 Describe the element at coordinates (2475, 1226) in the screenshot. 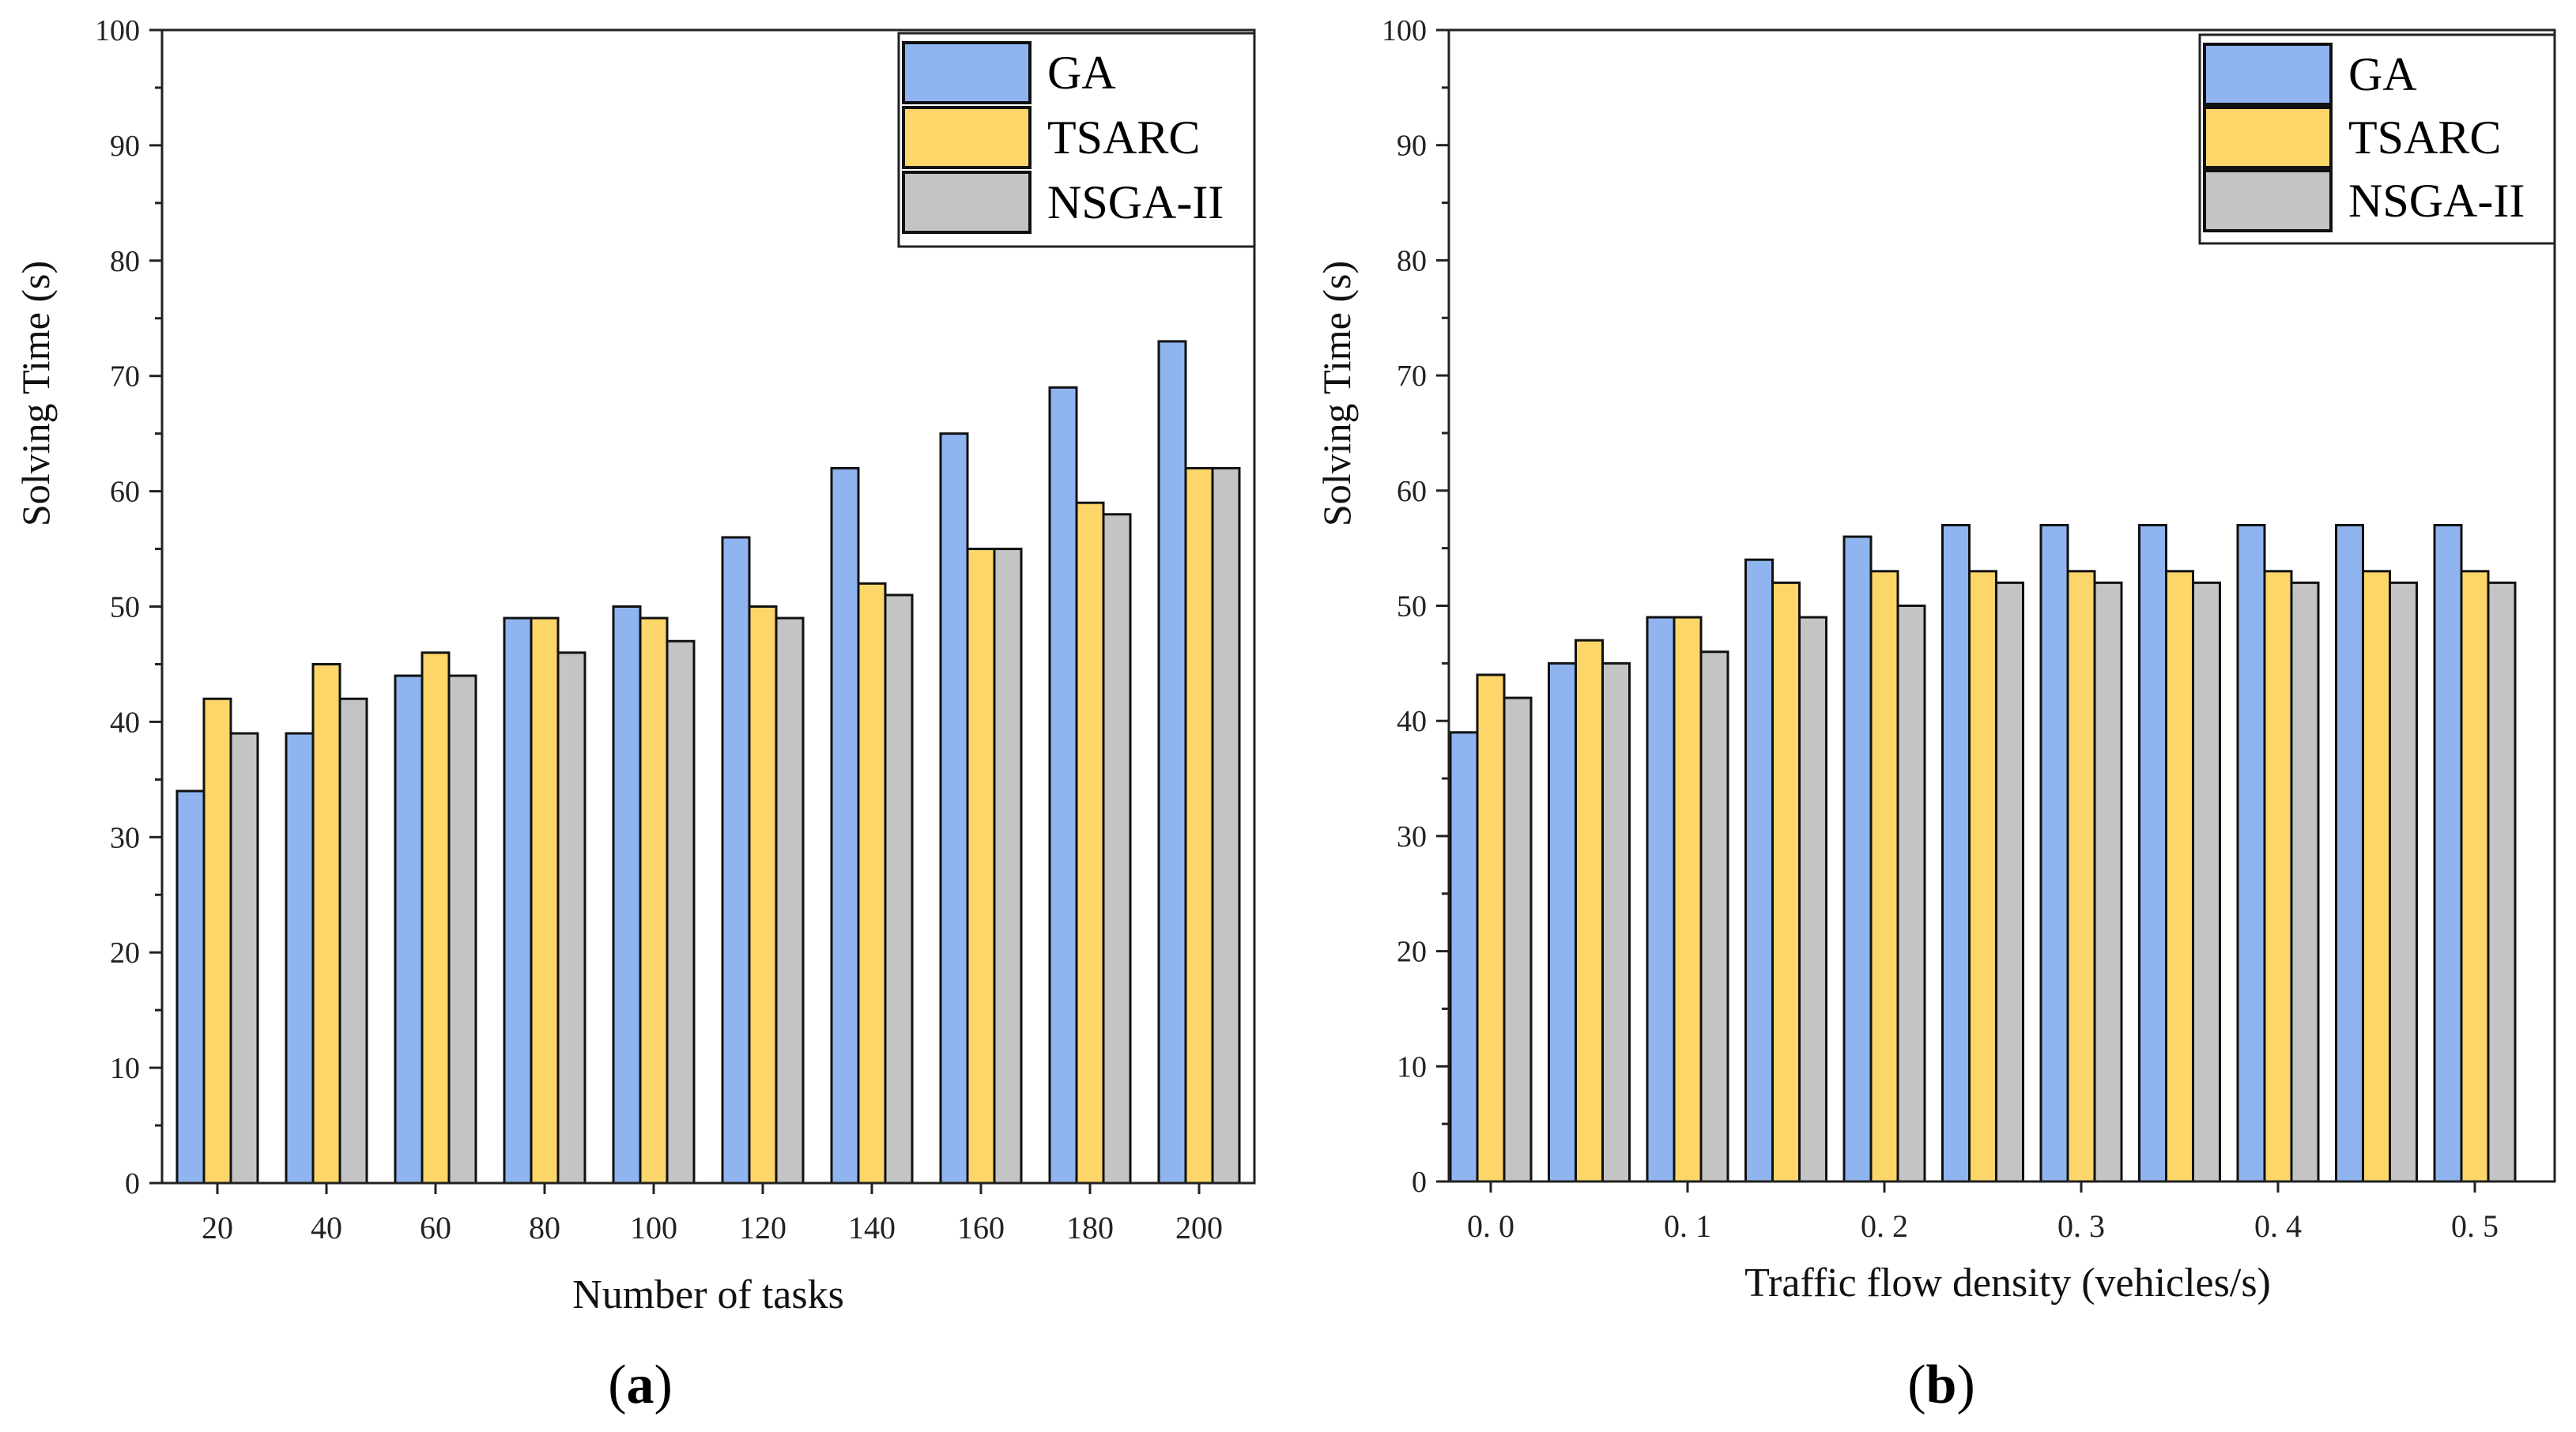

I see `chart-b-x-tick-label-5: 0. 5` at that location.